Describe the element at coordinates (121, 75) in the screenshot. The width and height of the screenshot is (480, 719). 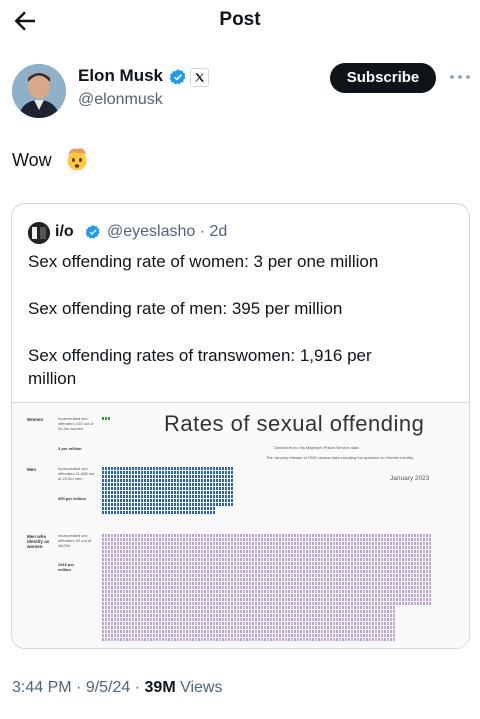
I see `author-name: Elon Musk` at that location.